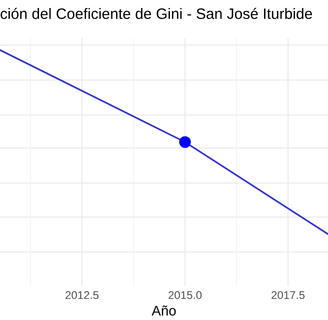  What do you see at coordinates (288, 295) in the screenshot?
I see `x-tick-label: 2017.5` at bounding box center [288, 295].